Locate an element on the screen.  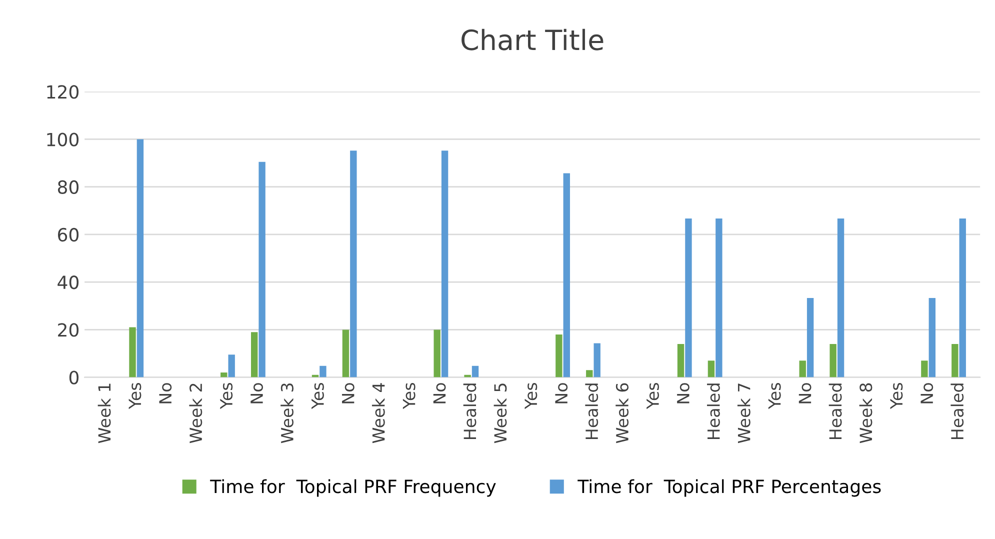
y-tick-label: 80 is located at coordinates (68, 187).